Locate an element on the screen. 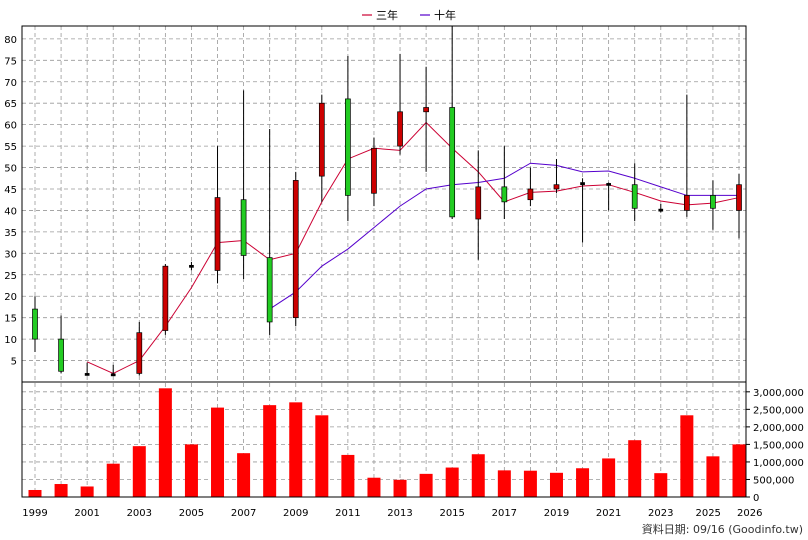  price-tick-3: 20 is located at coordinates (10, 297).